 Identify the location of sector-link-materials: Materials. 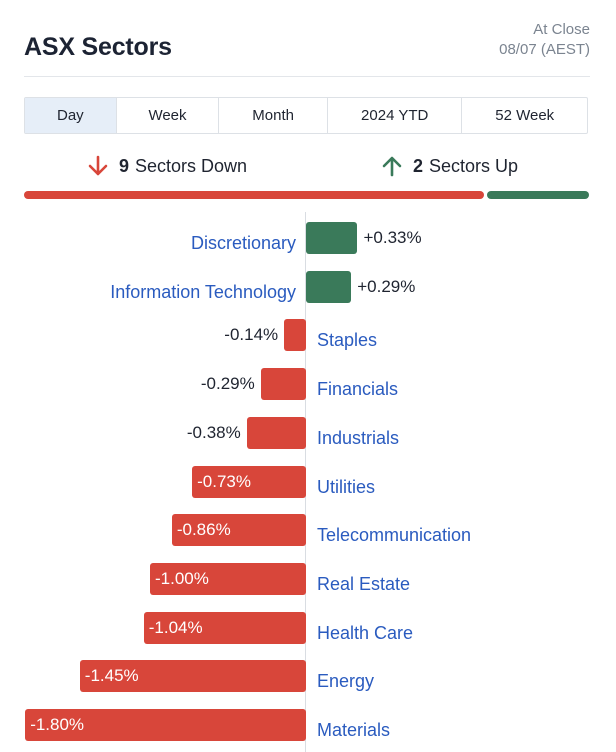
(354, 730).